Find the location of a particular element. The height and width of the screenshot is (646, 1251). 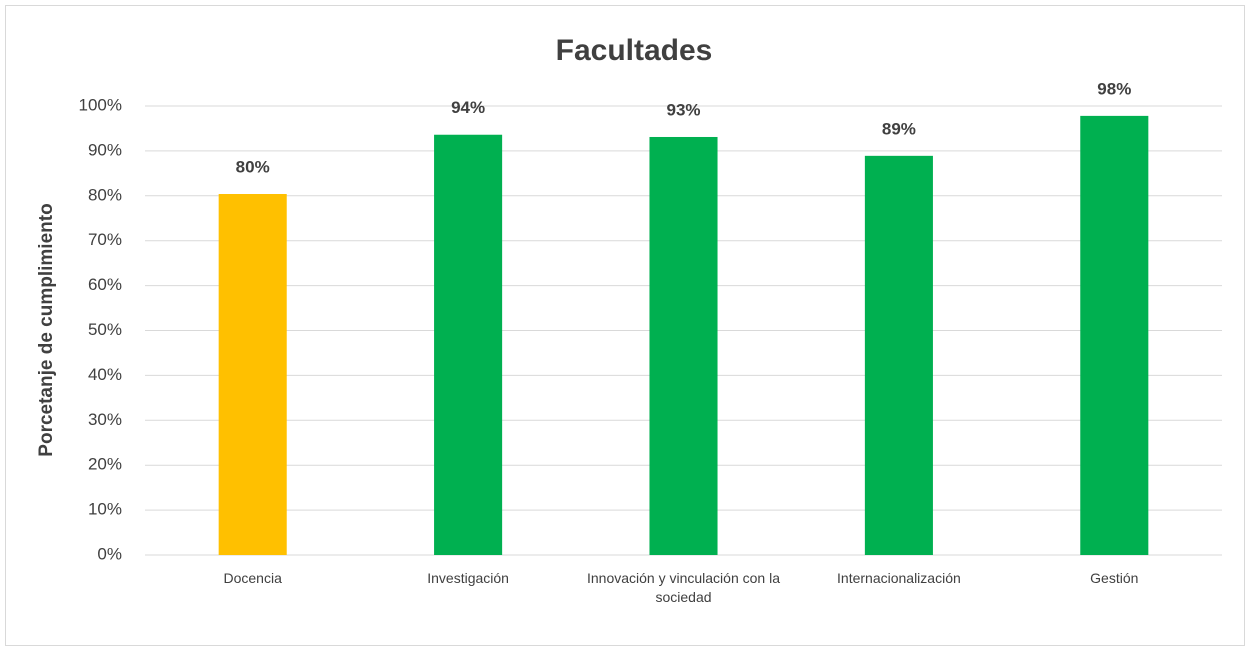

y-tick-label: 60% is located at coordinates (105, 284).